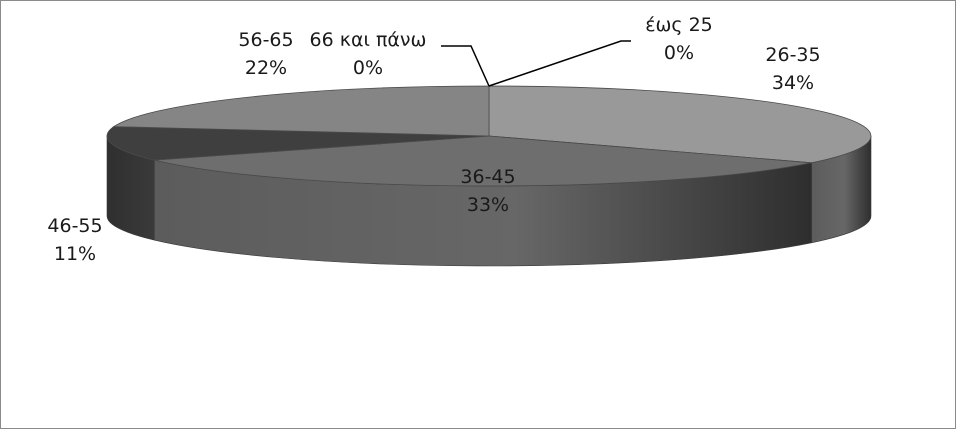 The width and height of the screenshot is (956, 430). Describe the element at coordinates (488, 205) in the screenshot. I see `data-label-percent: 33%` at that location.